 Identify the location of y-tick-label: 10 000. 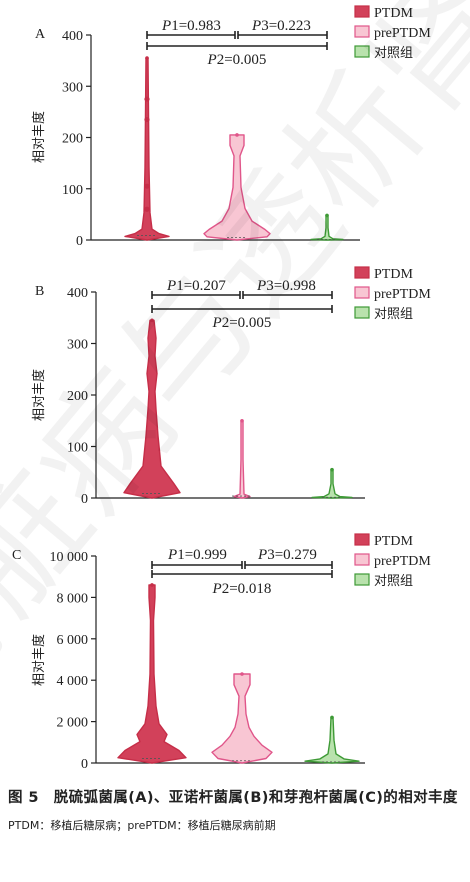
(69, 557).